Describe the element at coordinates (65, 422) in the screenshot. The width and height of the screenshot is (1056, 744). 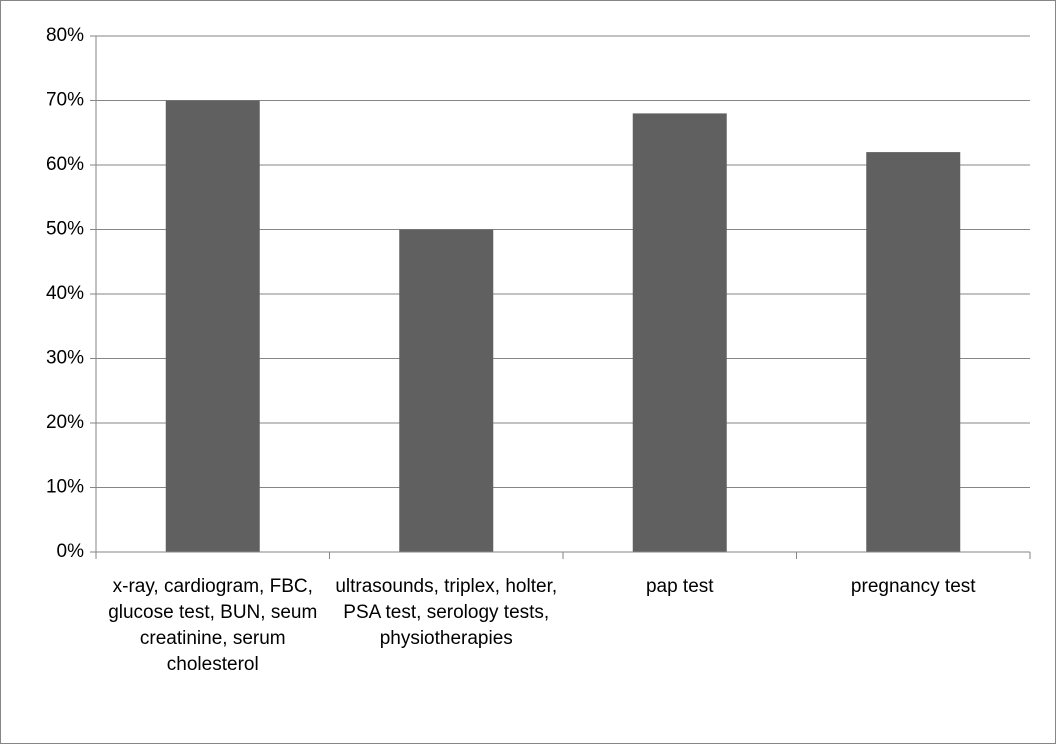
I see `y-tick-label: 20%` at that location.